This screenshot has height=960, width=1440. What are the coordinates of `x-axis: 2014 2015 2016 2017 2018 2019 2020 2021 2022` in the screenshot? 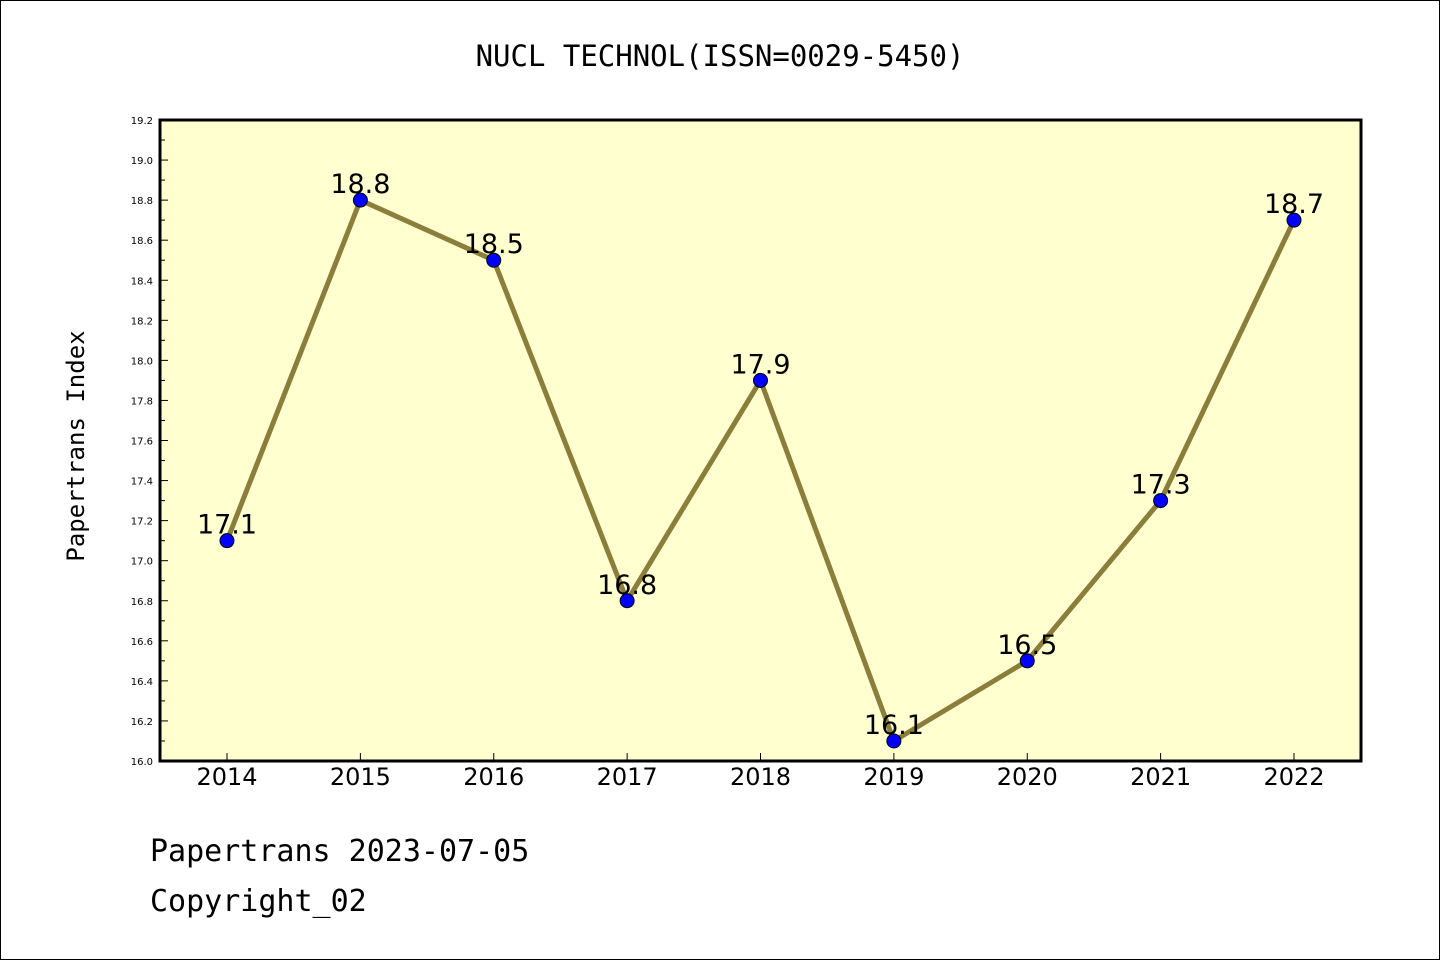 It's located at (760, 772).